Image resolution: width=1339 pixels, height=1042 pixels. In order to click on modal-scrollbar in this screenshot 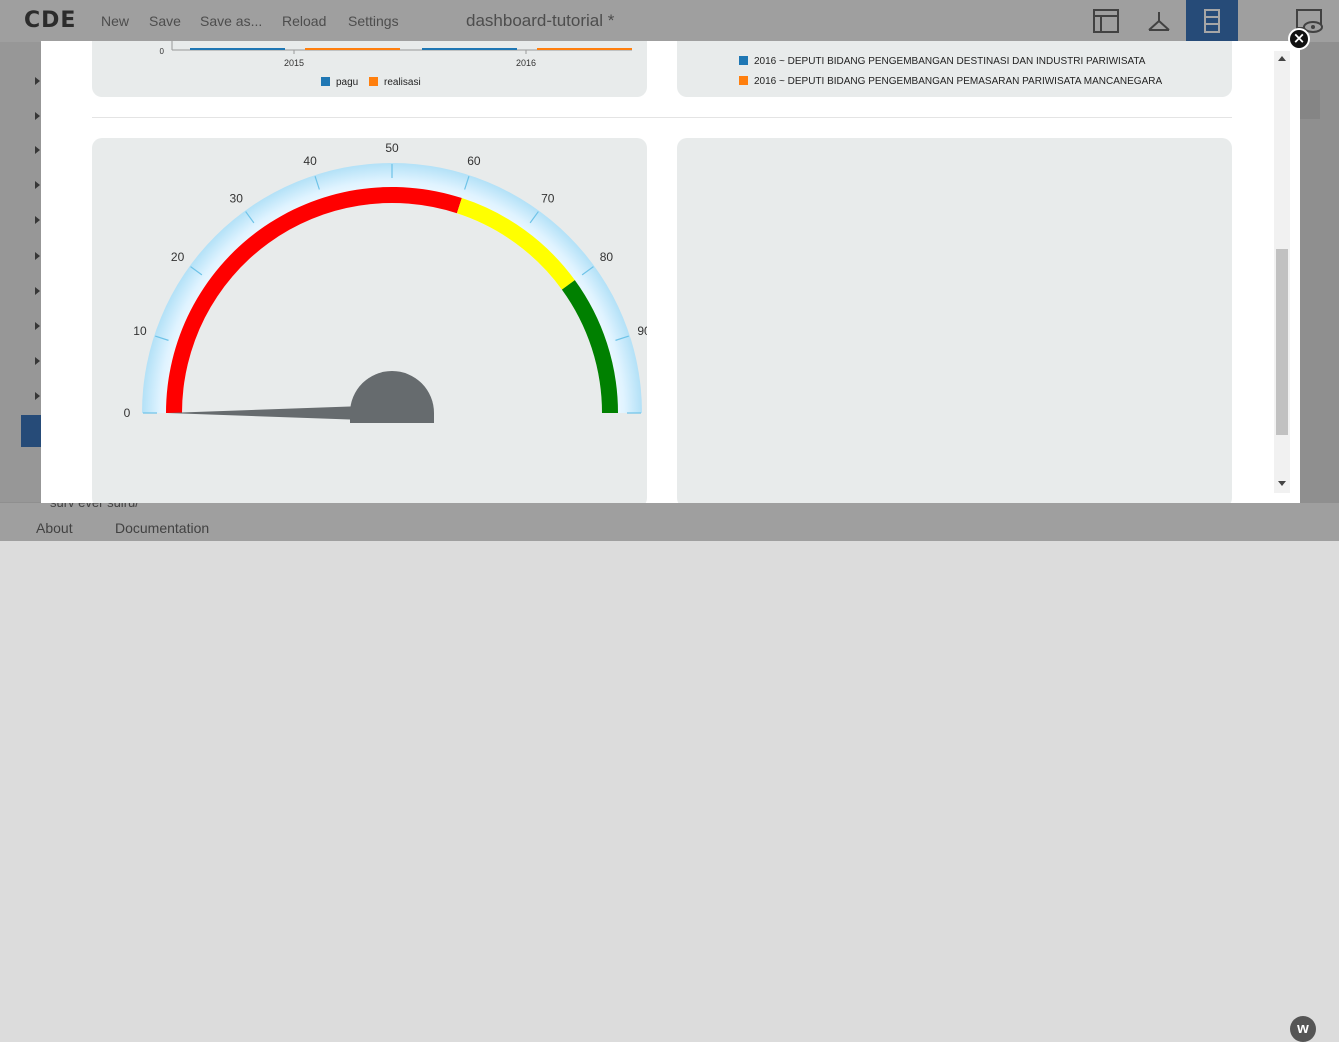, I will do `click(1282, 272)`.